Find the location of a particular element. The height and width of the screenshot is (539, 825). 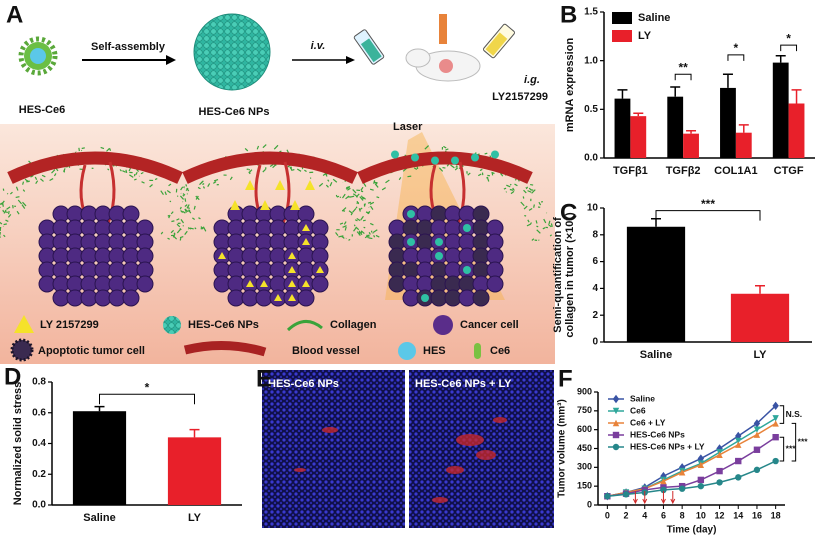

y-tick-label: 0.6 is located at coordinates (39, 412).